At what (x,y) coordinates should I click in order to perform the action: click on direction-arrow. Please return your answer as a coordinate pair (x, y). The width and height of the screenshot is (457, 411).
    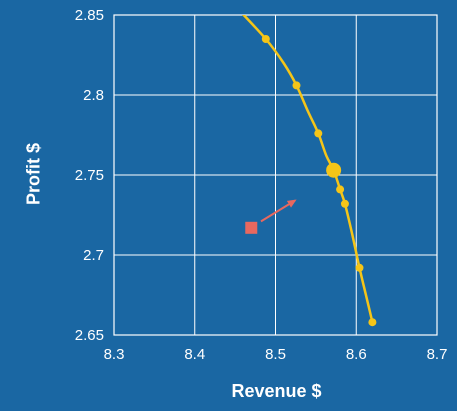
    Looking at the image, I should click on (278, 211).